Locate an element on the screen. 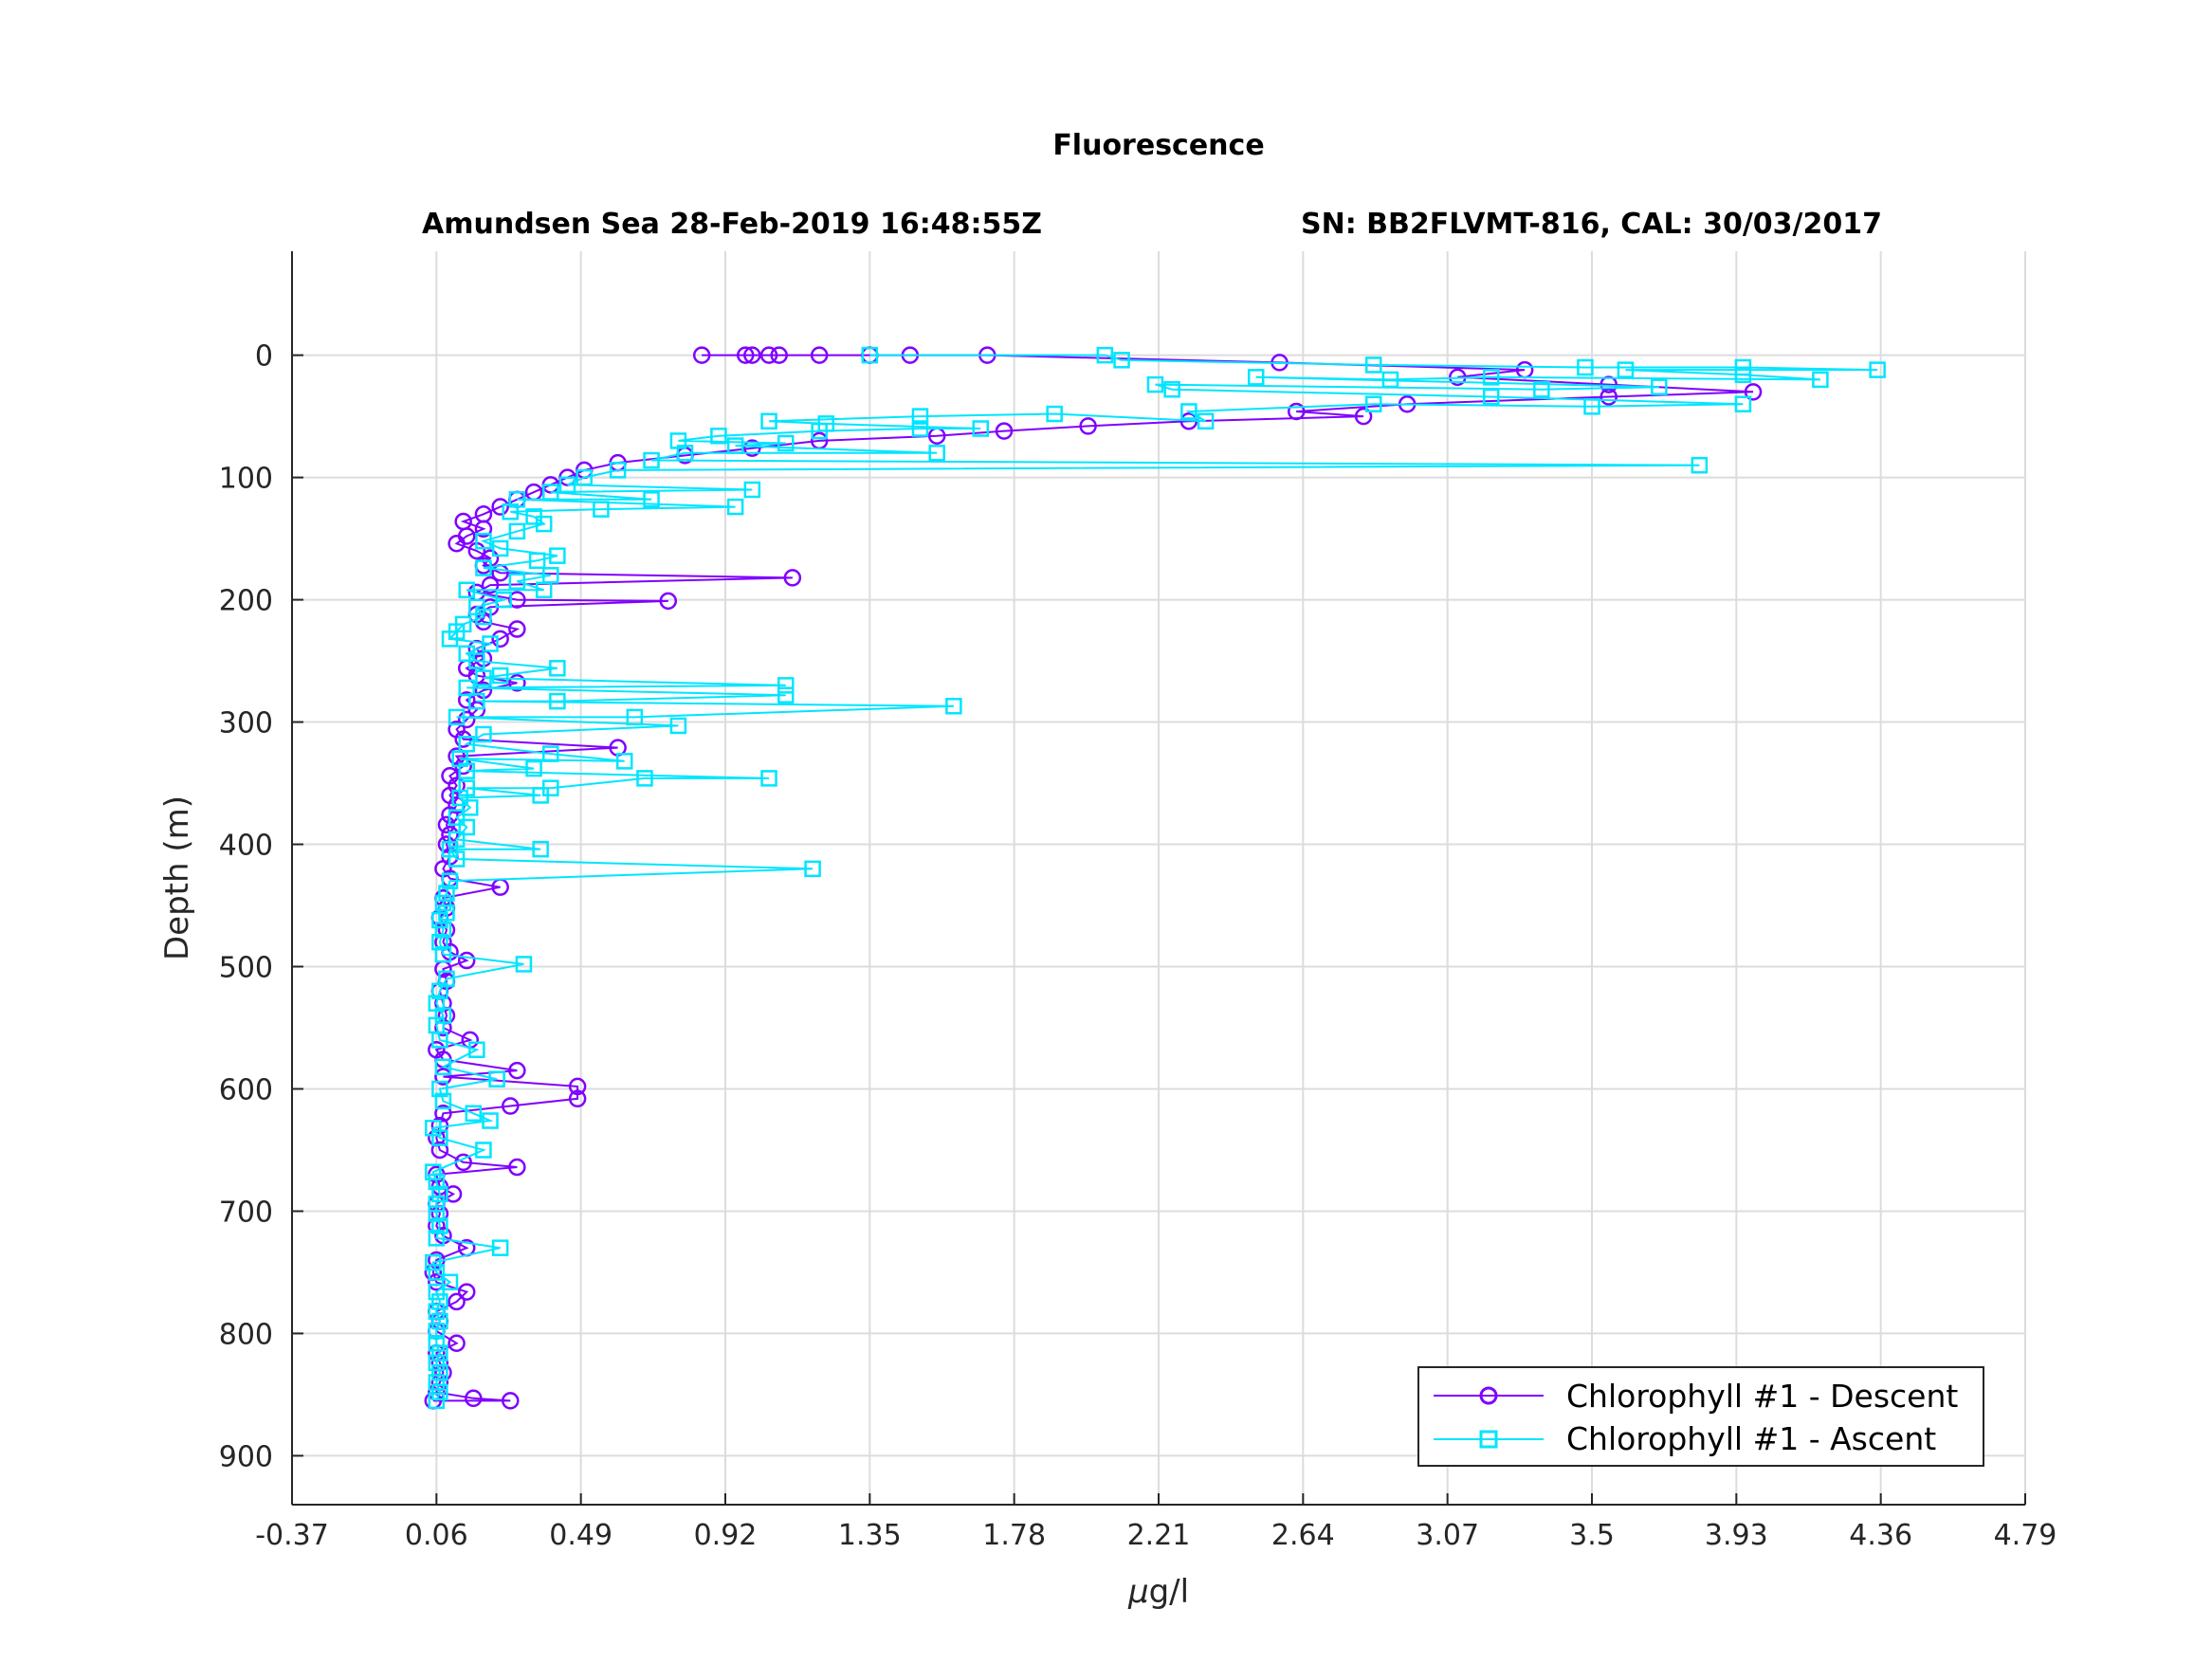 The height and width of the screenshot is (1663, 2212). x-tick-label: 4.36 is located at coordinates (1880, 1535).